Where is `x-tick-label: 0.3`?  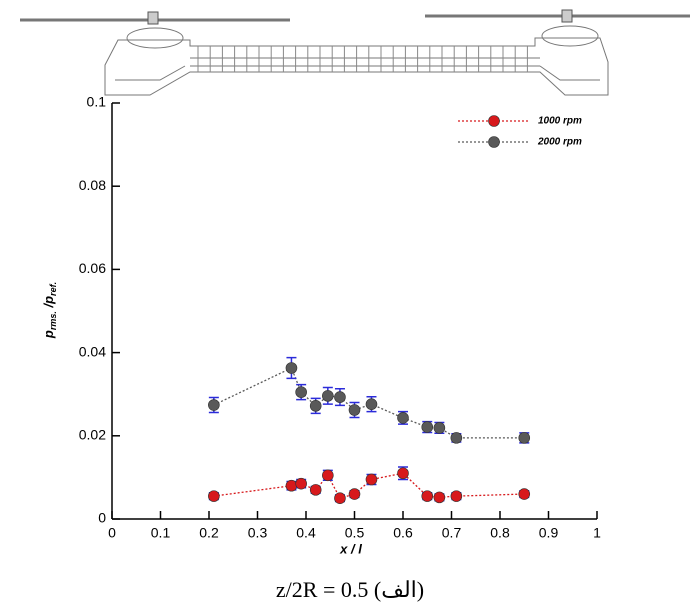 x-tick-label: 0.3 is located at coordinates (258, 533).